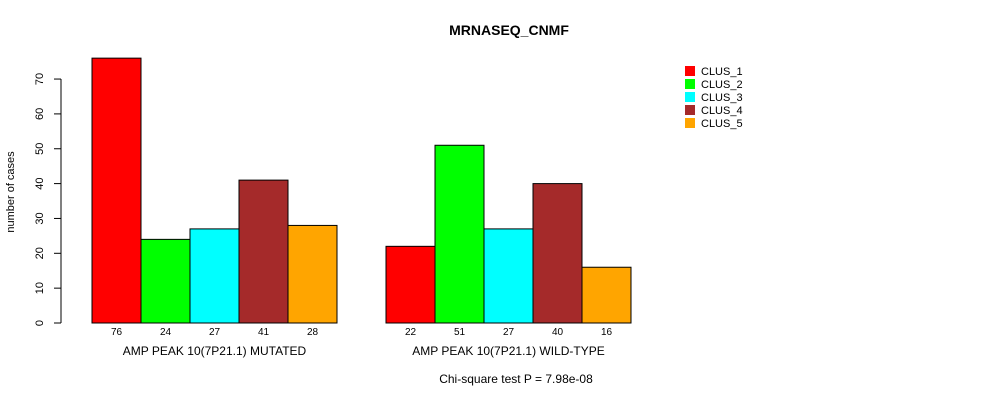 Image resolution: width=990 pixels, height=405 pixels. I want to click on bar-value-labels: 76 24 27 41 28 22 51 27 40 16, so click(362, 332).